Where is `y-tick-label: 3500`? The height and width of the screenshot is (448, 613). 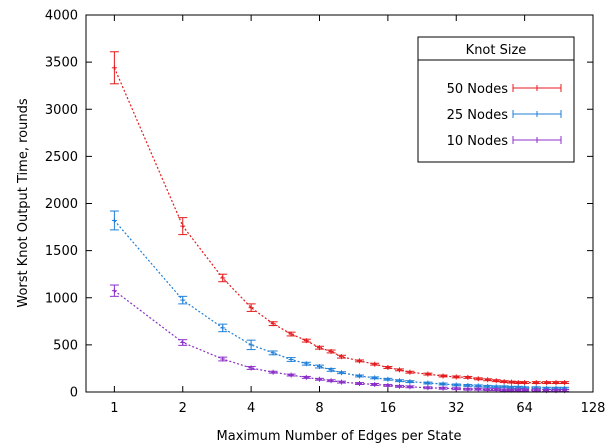
y-tick-label: 3500 is located at coordinates (61, 63).